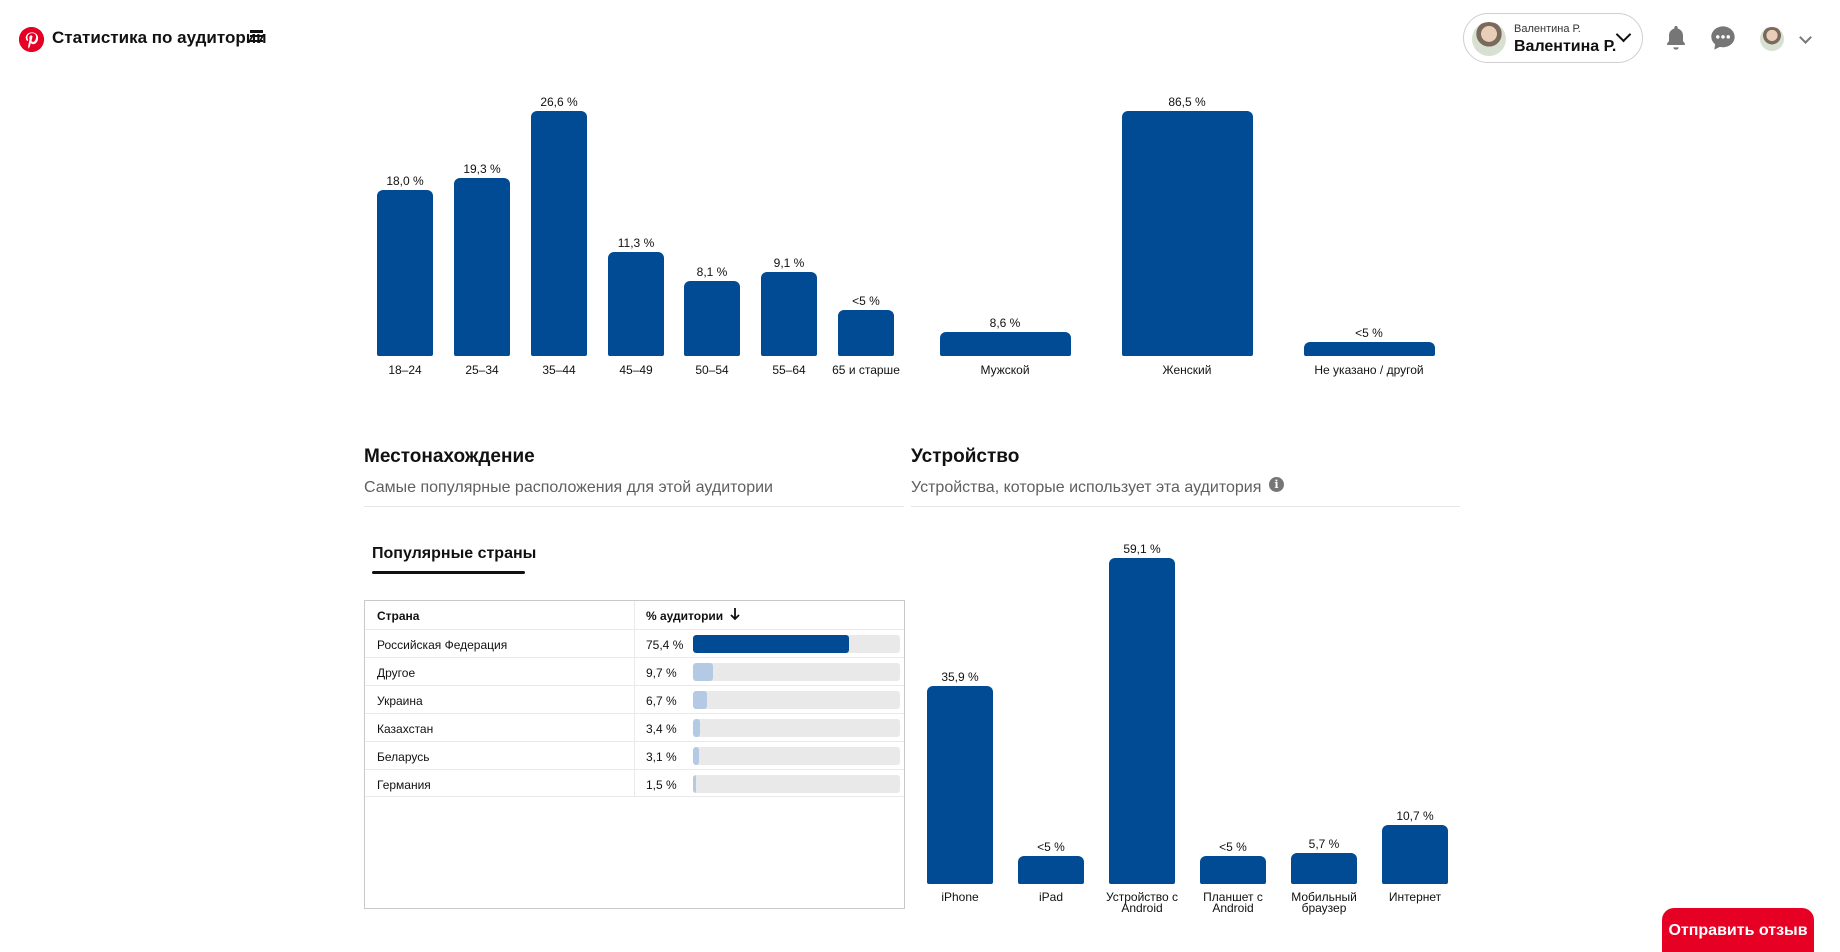 The image size is (1840, 952). Describe the element at coordinates (404, 785) in the screenshot. I see `country-name: Германия` at that location.